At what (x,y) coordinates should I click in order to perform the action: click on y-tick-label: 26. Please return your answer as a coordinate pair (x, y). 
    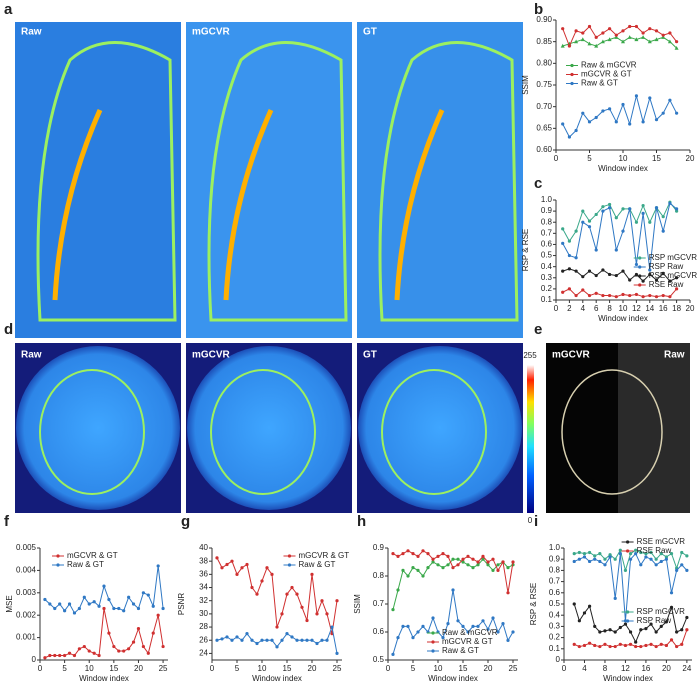
    Looking at the image, I should click on (203, 639).